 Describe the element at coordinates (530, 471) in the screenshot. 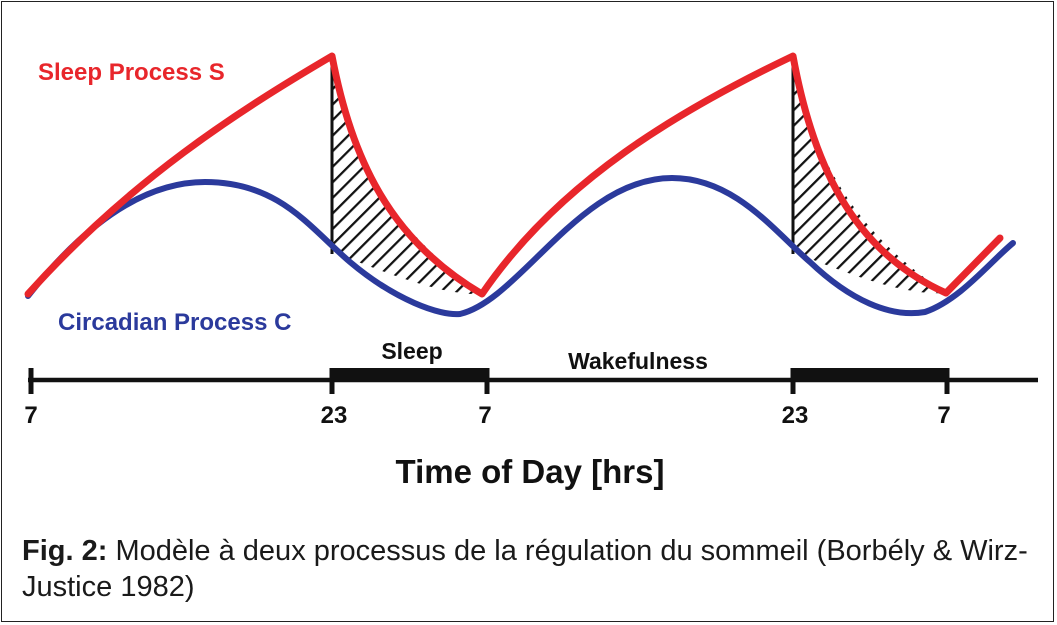

I see `axis-title: Time of Day [hrs]` at that location.